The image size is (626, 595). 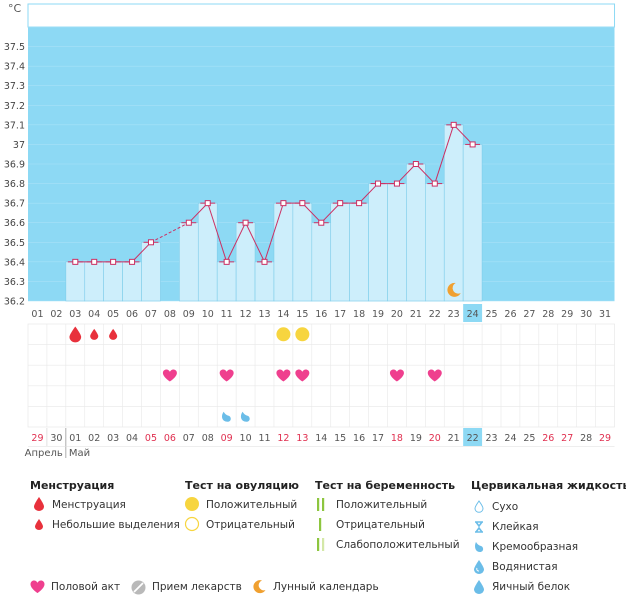 I want to click on calendar-date-label: 02, so click(x=94, y=438).